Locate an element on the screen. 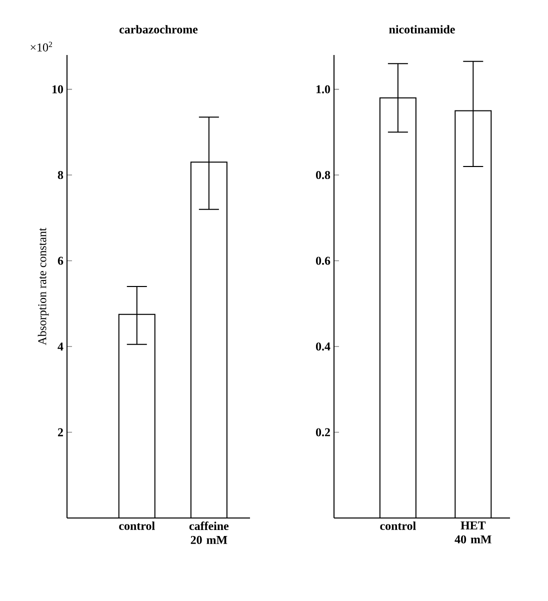 The width and height of the screenshot is (548, 601). y-tick-label: 4 is located at coordinates (61, 346).